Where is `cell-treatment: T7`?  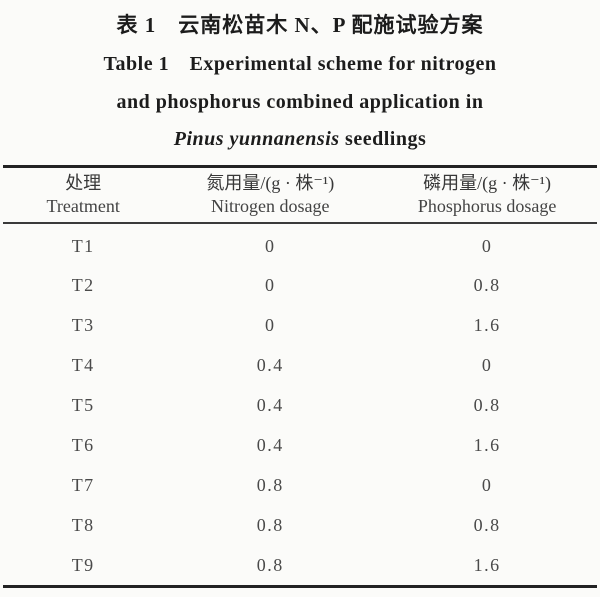 cell-treatment: T7 is located at coordinates (83, 484).